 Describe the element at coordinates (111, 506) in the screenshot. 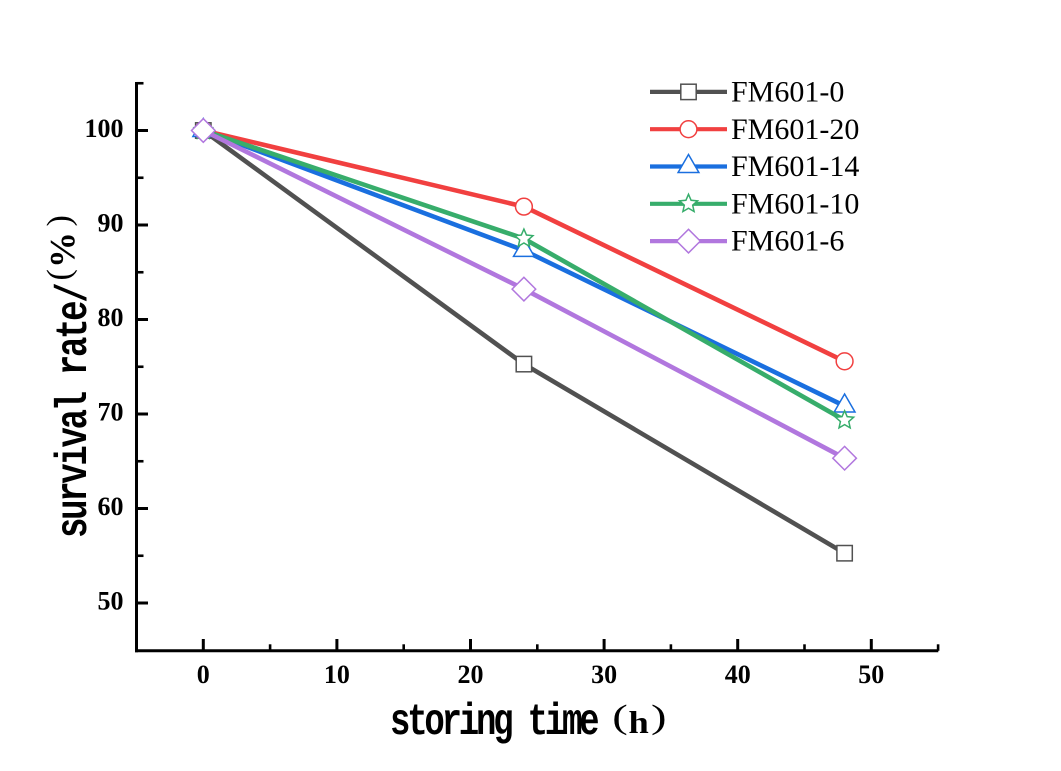

I see `svg-text: 60` at that location.